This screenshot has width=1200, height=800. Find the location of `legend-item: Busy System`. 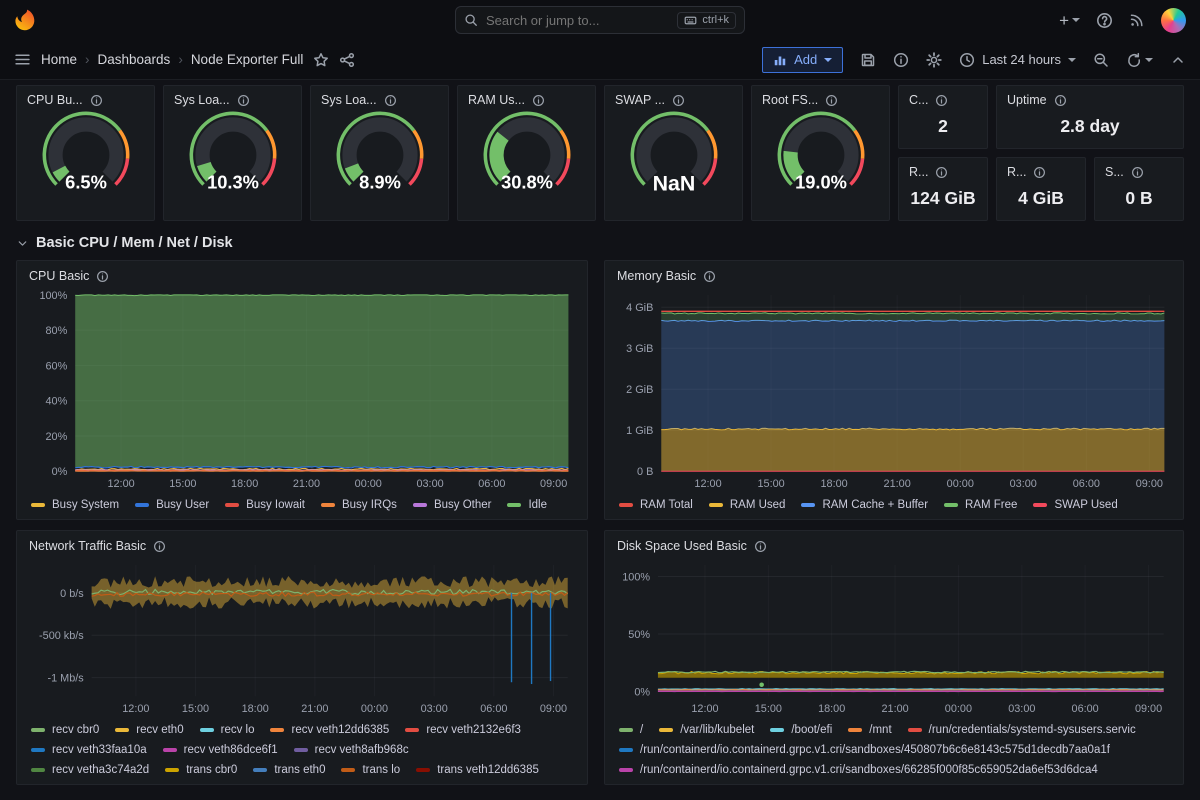

legend-item: Busy System is located at coordinates (75, 505).